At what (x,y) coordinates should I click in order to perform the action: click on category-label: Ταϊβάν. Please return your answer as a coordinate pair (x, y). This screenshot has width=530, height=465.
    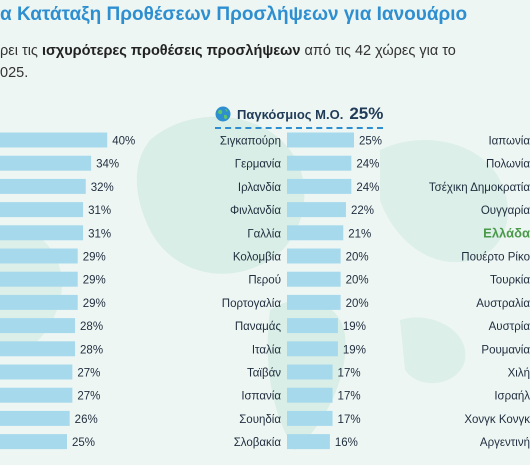
    Looking at the image, I should click on (264, 374).